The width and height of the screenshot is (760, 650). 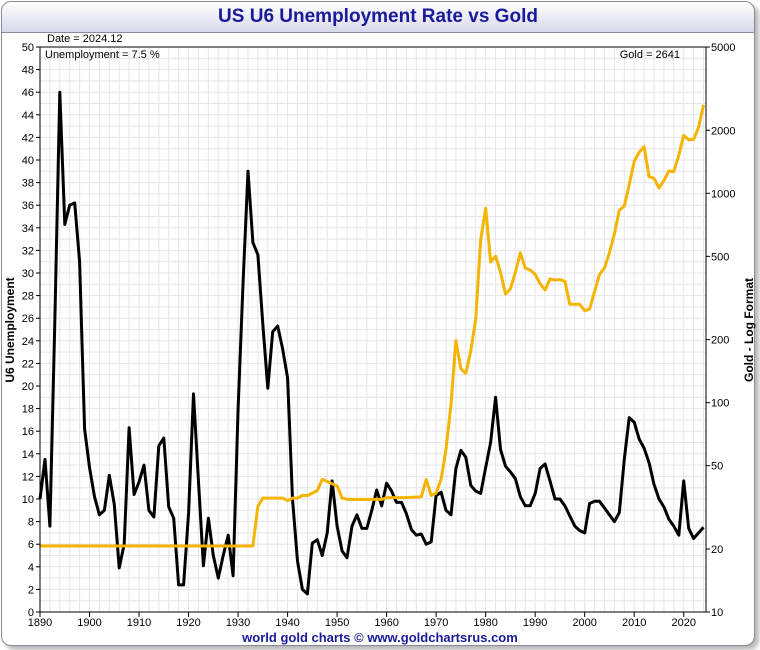 What do you see at coordinates (28, 319) in the screenshot?
I see `left-tick-label: 26` at bounding box center [28, 319].